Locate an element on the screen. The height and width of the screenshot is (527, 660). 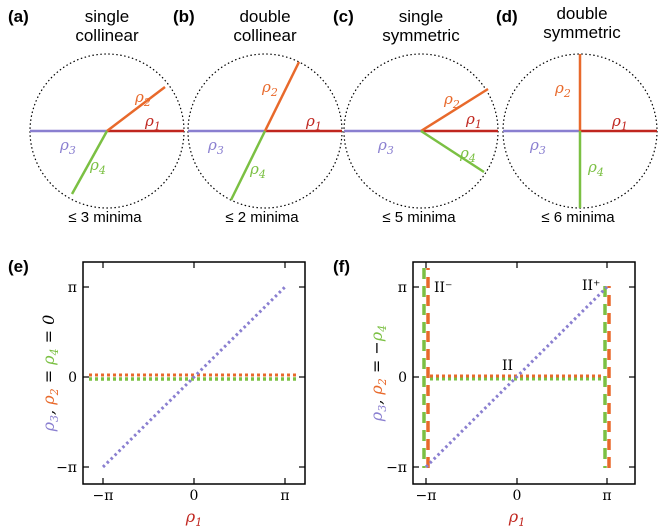
plot-e-xlabel: ρ1 is located at coordinates (193, 517).